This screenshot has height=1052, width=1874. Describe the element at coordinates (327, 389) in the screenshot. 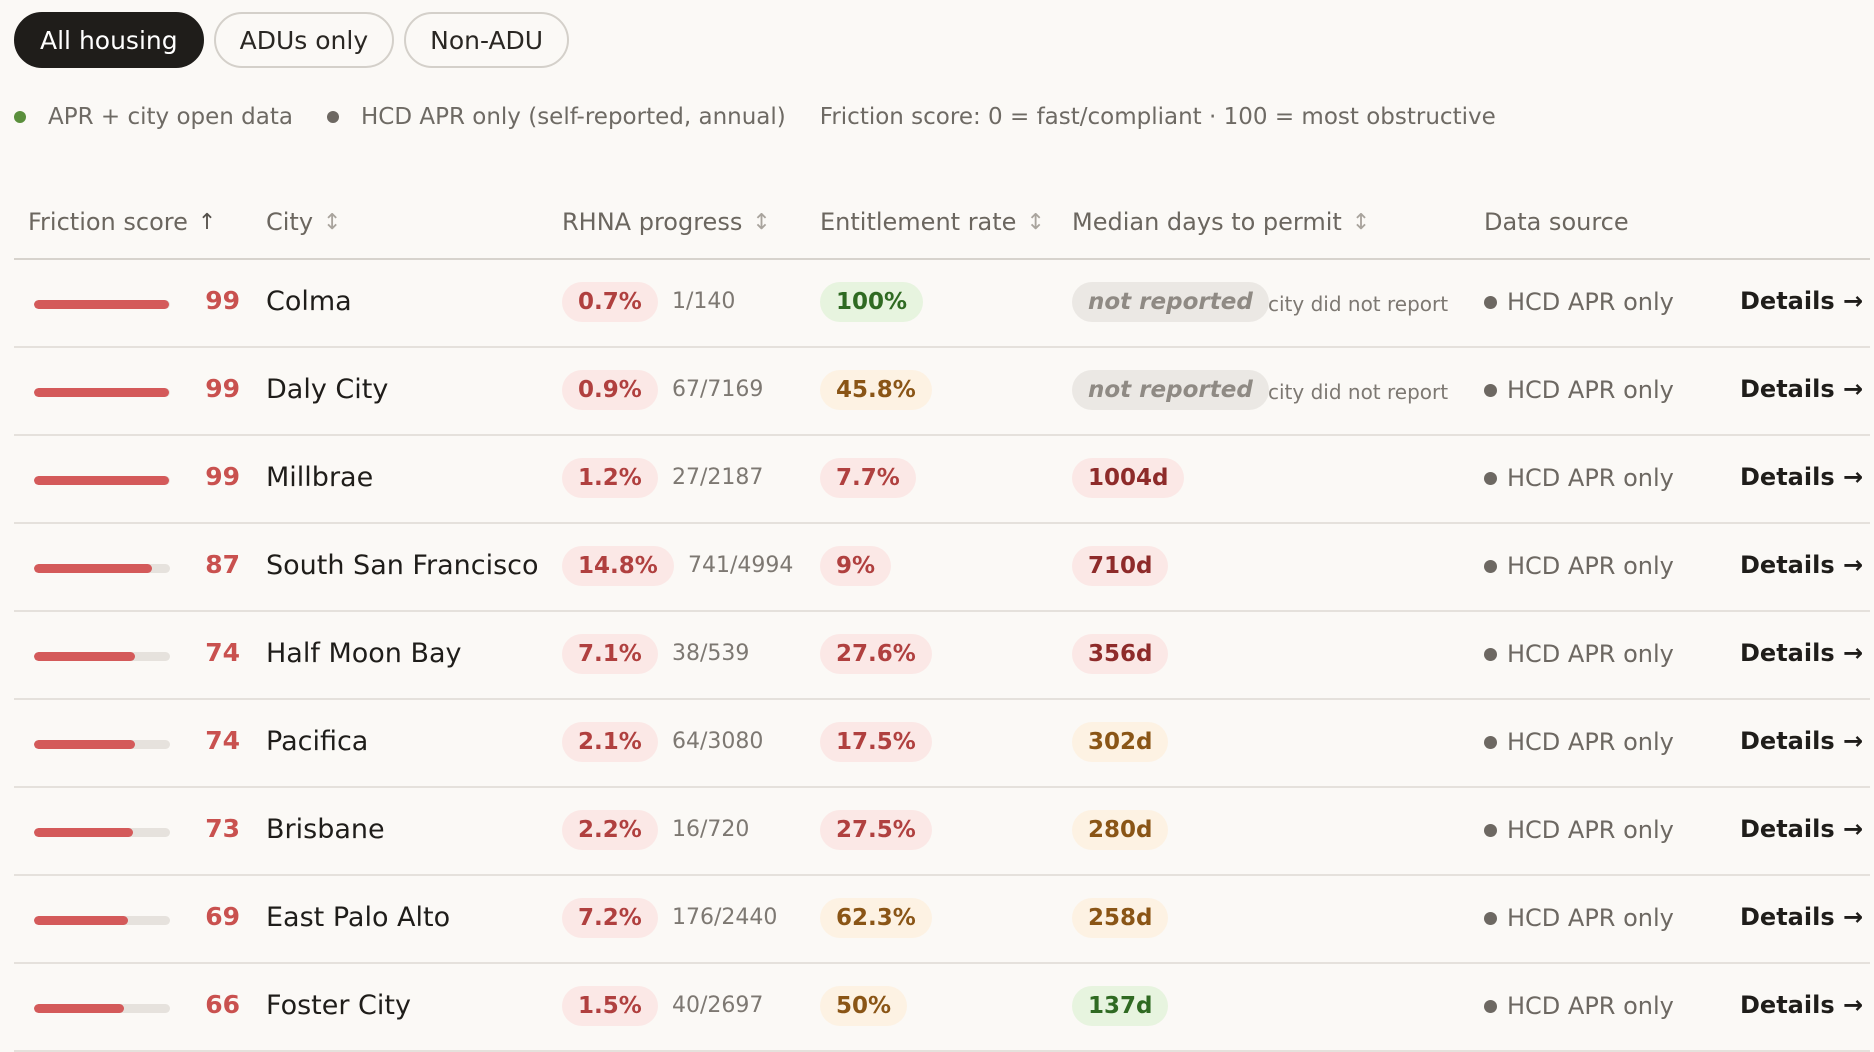

I see `city-name: Daly City` at that location.